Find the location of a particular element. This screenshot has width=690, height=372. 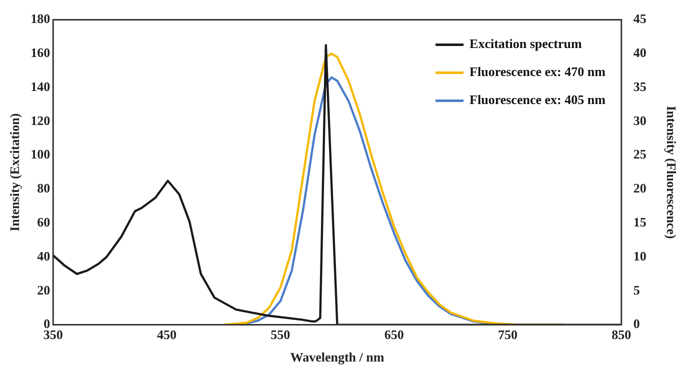

x-tick-label: 450 is located at coordinates (167, 334).